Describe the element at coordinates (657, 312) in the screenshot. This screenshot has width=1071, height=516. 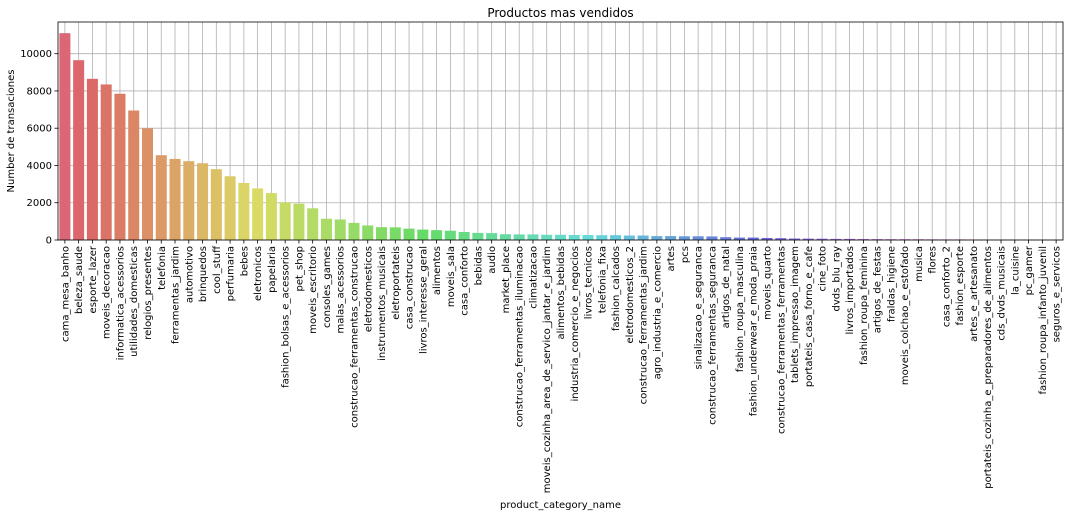
I see `x-tick-label: agro_industria_e_comercio` at that location.